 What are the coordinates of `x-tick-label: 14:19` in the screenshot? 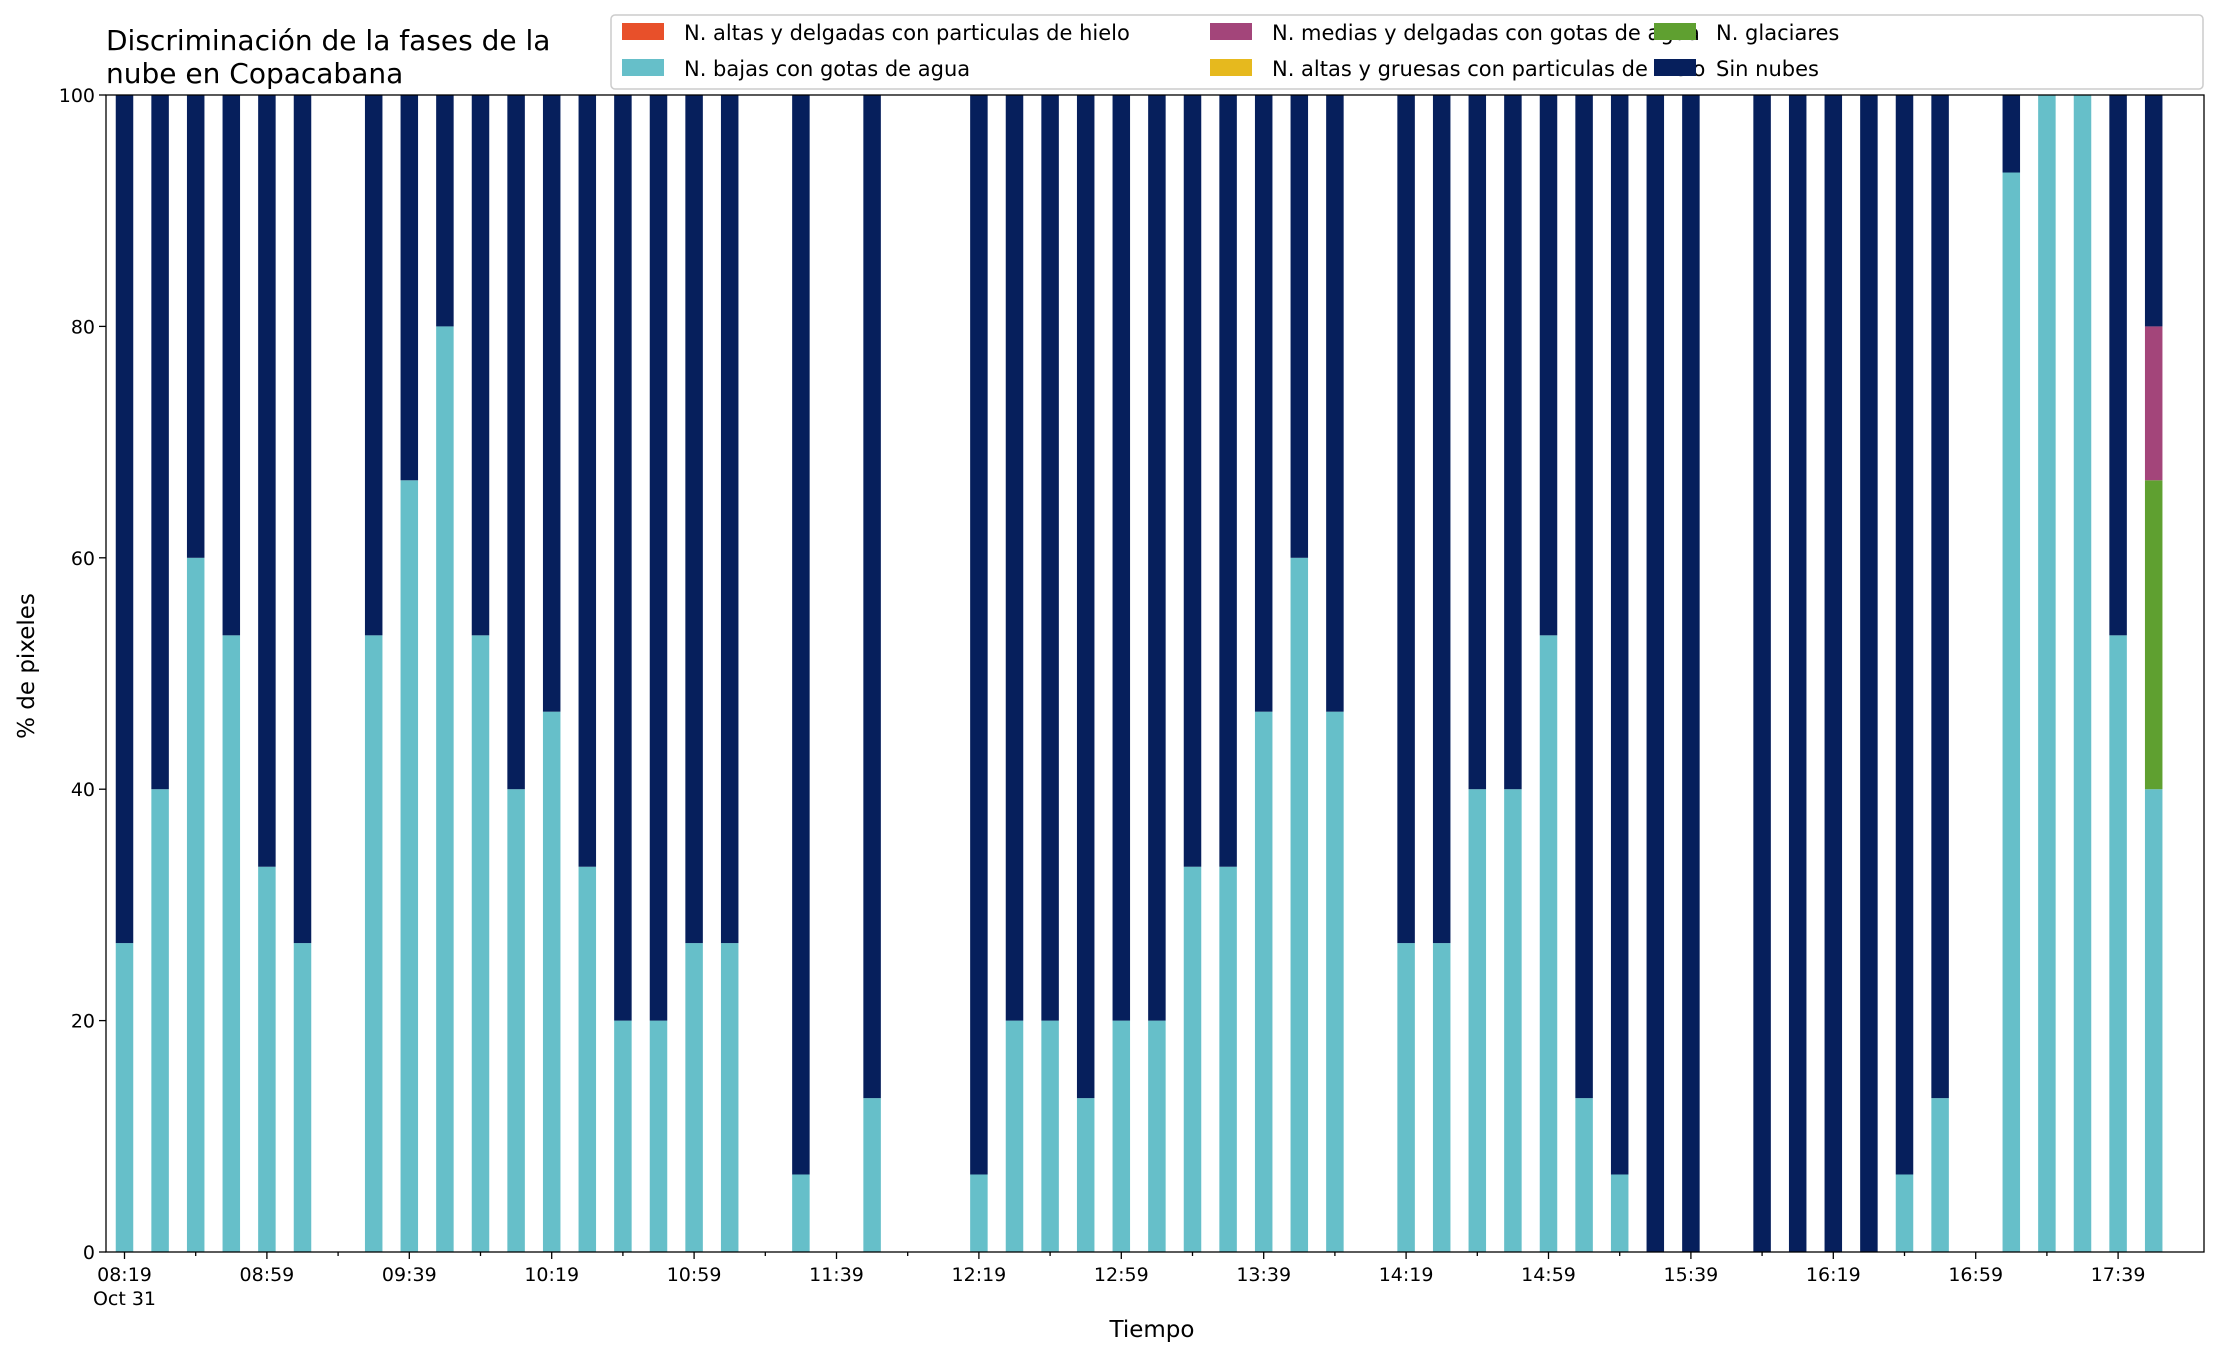 It's located at (1406, 1275).